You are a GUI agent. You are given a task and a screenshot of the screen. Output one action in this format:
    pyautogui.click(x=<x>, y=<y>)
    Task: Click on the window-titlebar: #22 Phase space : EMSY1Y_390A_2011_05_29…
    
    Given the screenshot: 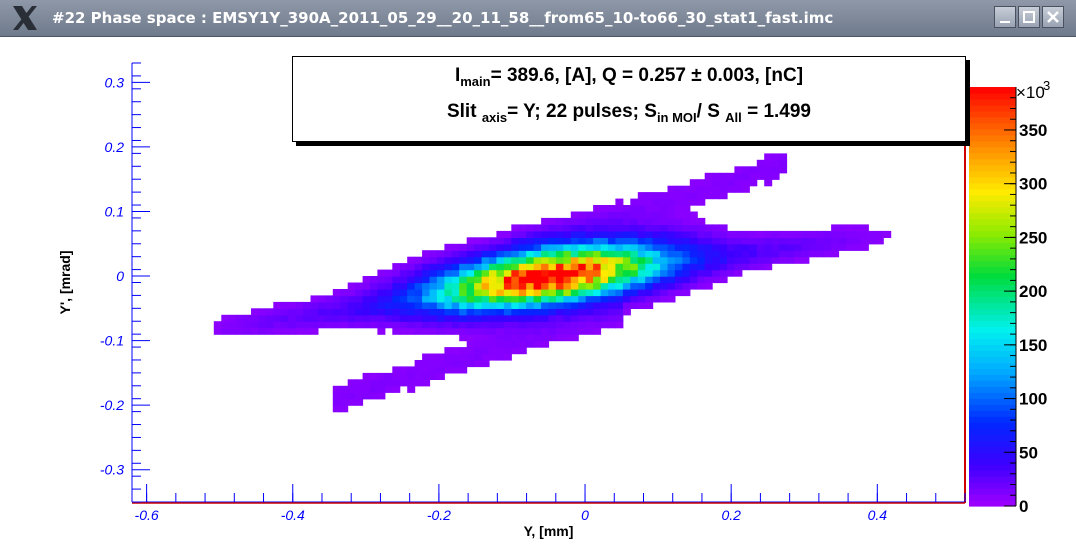 What is the action you would take?
    pyautogui.click(x=538, y=18)
    